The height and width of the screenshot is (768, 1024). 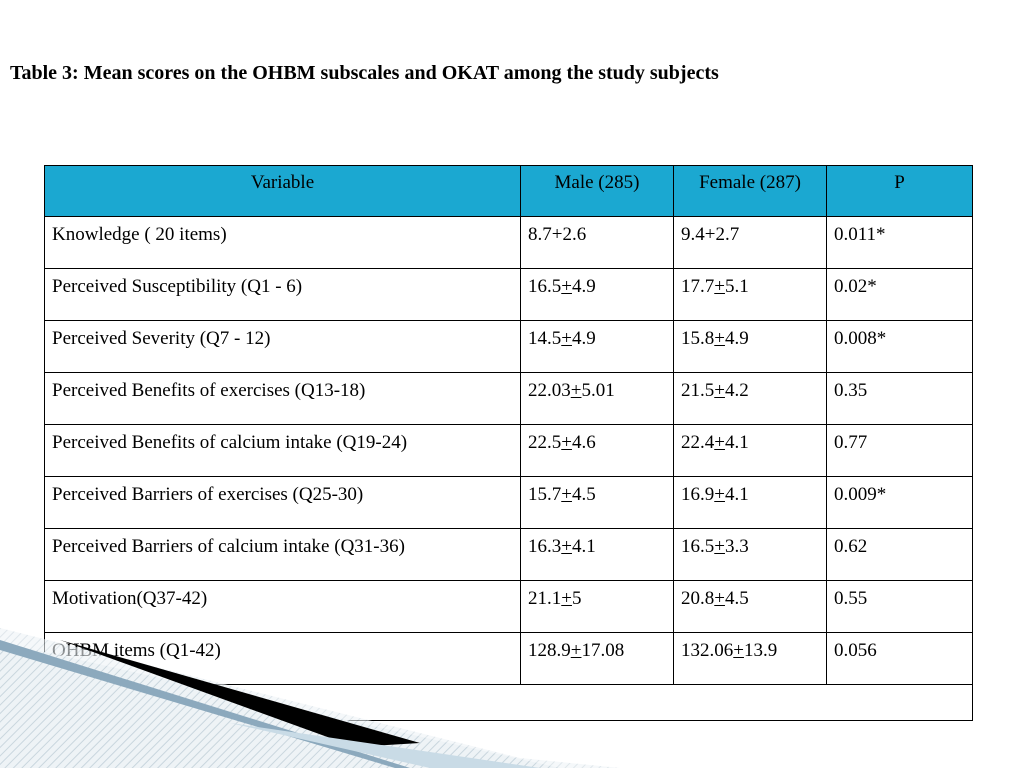 What do you see at coordinates (597, 606) in the screenshot?
I see `cell-male: 21.1+5` at bounding box center [597, 606].